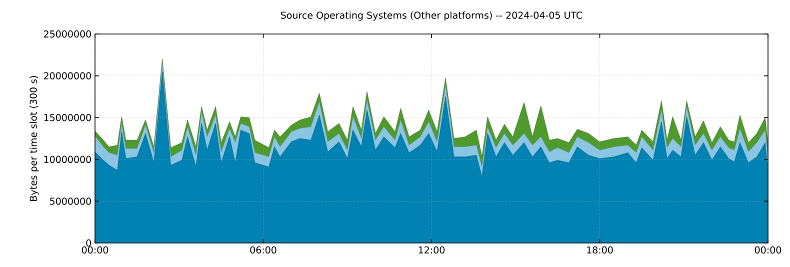 This screenshot has height=267, width=790. What do you see at coordinates (70, 201) in the screenshot?
I see `y-tick-label: 5000000` at bounding box center [70, 201].